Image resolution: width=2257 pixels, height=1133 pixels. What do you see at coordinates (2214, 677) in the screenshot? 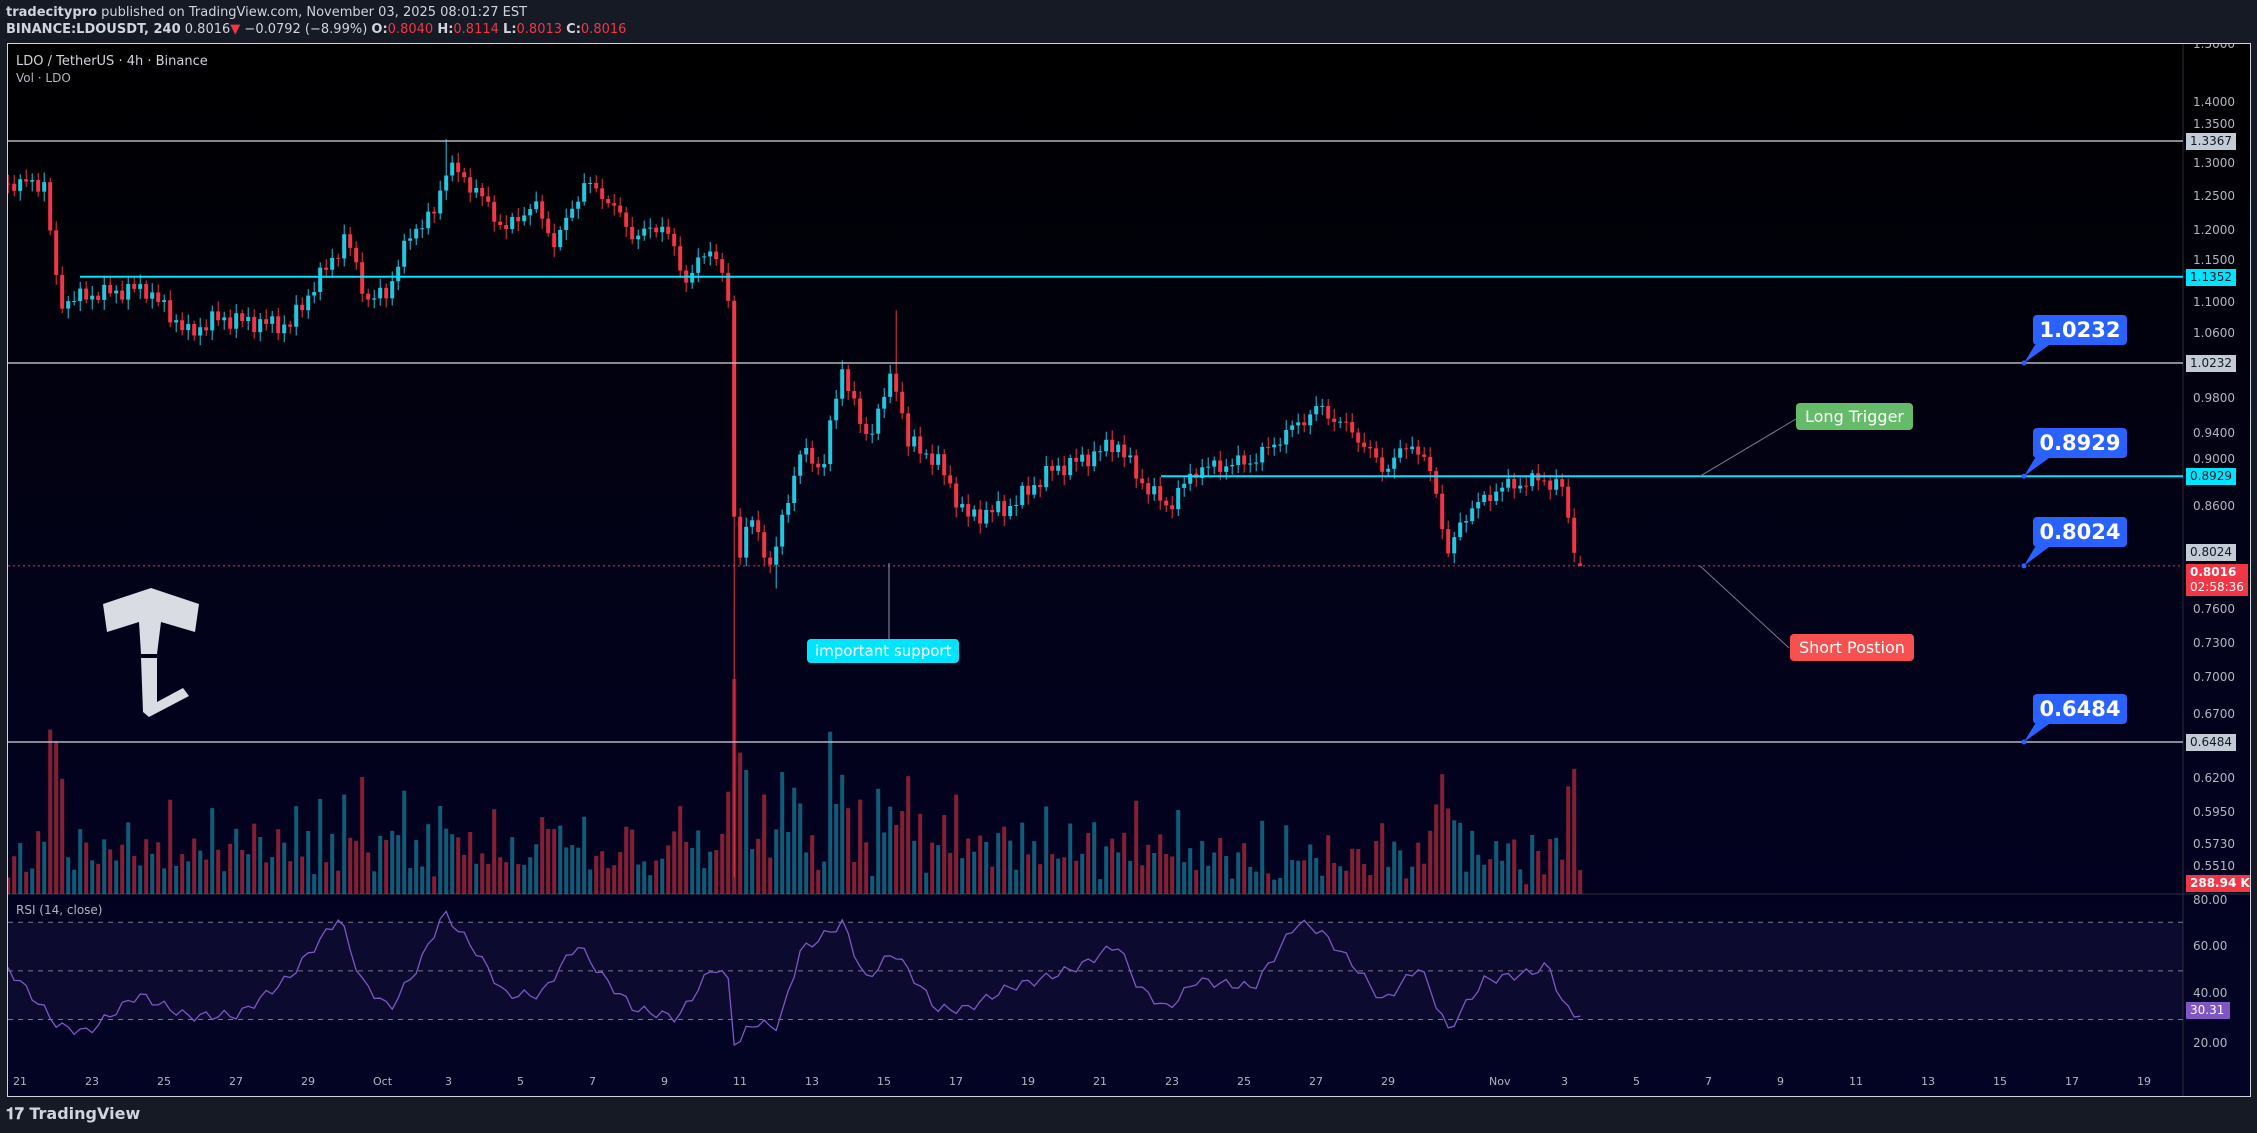
I see `price-tick: 0.7000` at bounding box center [2214, 677].